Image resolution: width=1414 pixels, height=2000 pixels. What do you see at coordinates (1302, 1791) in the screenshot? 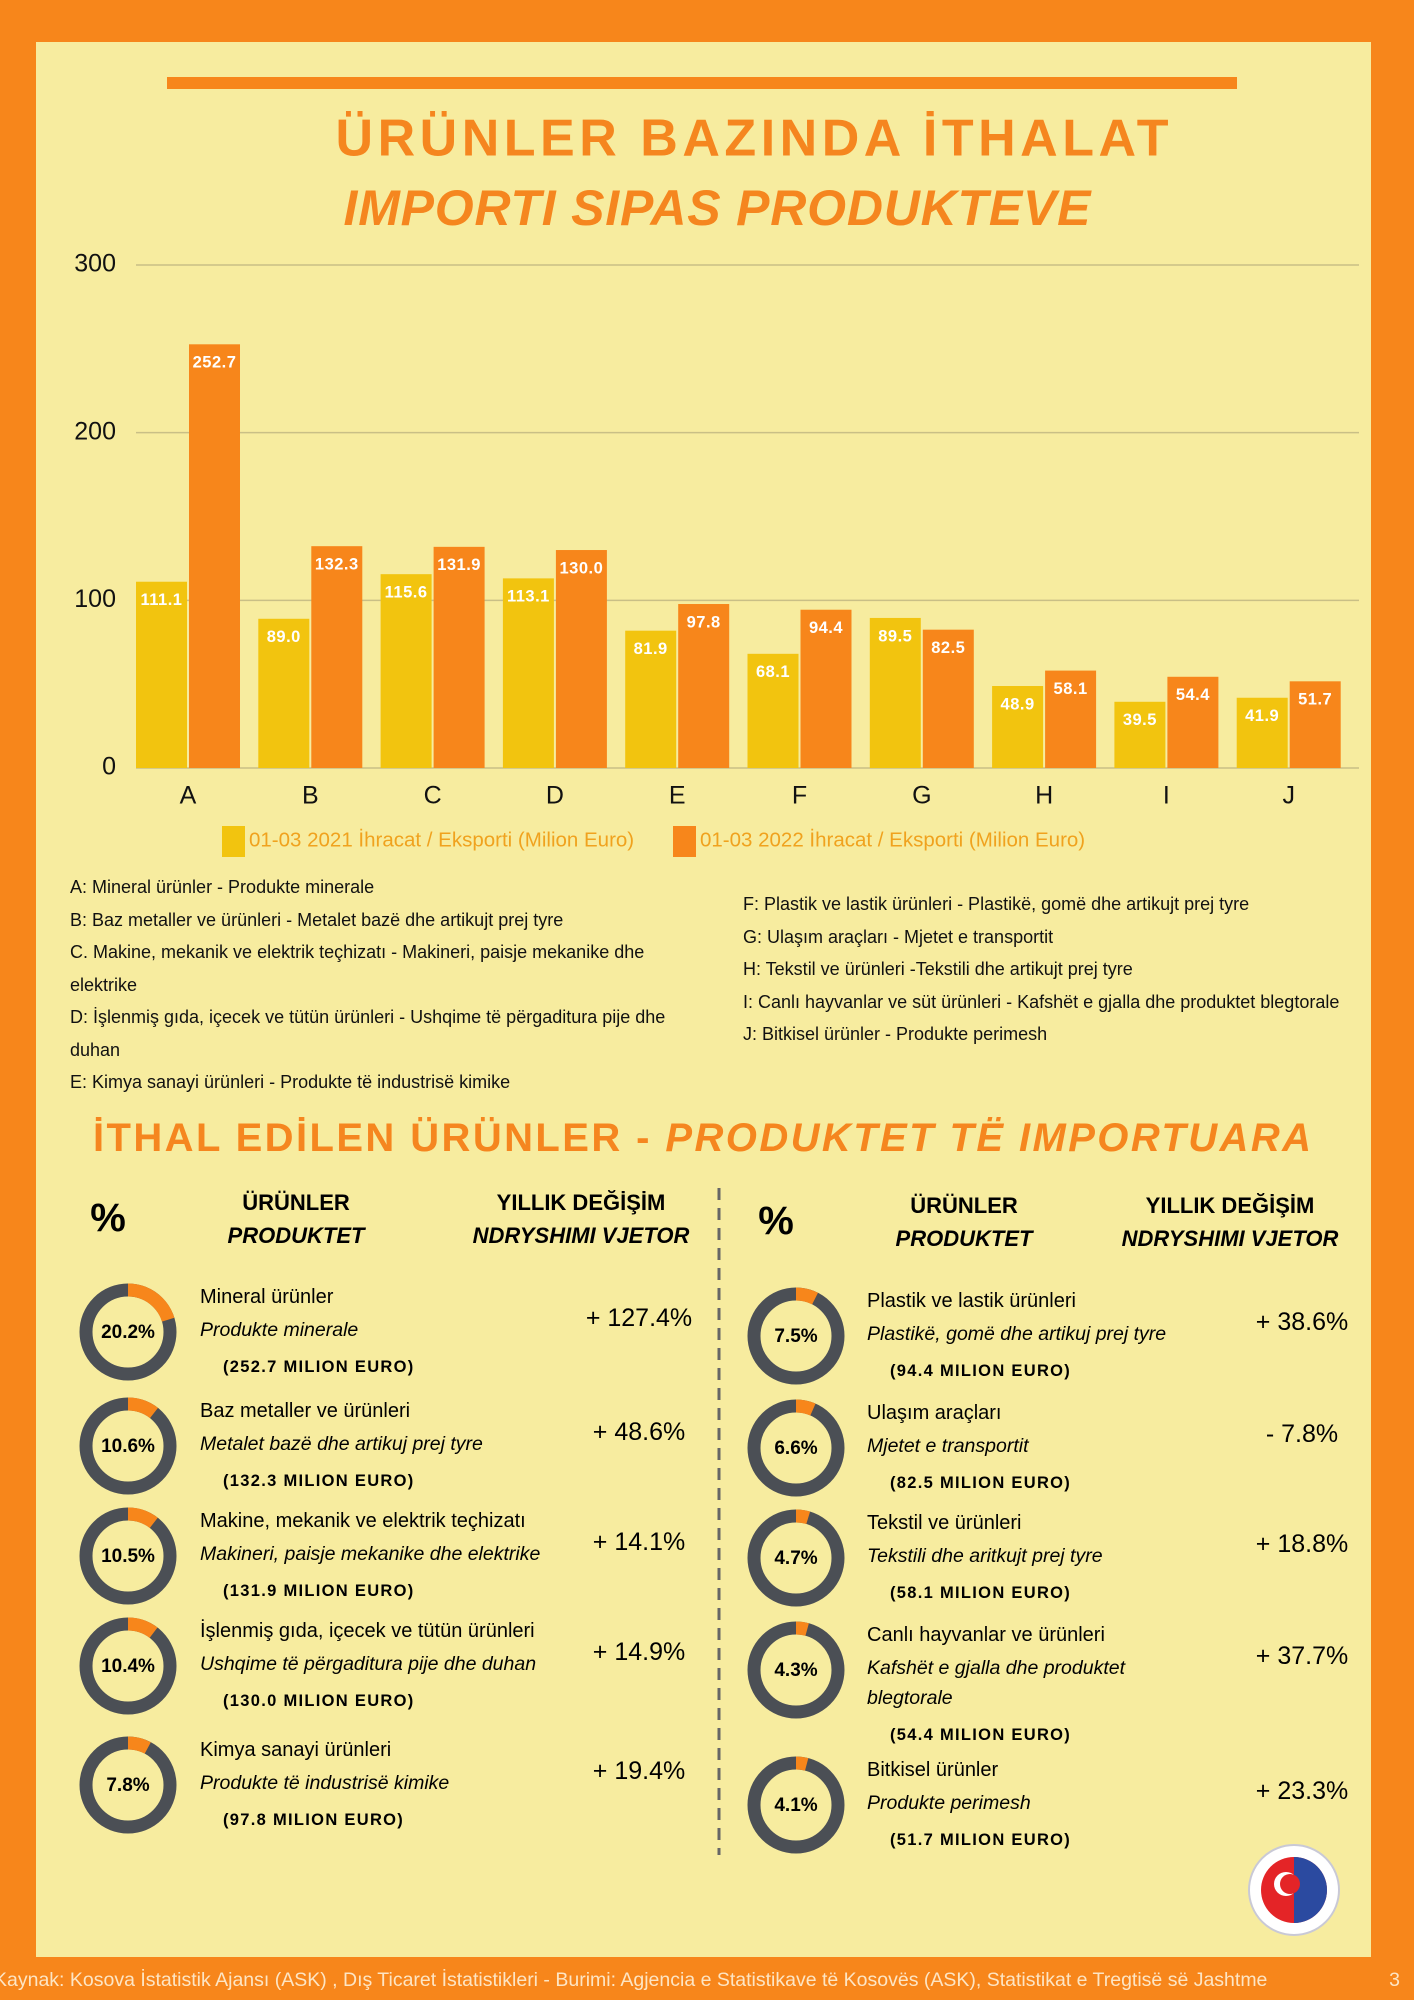
I see `annual-change: + 23.3%` at bounding box center [1302, 1791].